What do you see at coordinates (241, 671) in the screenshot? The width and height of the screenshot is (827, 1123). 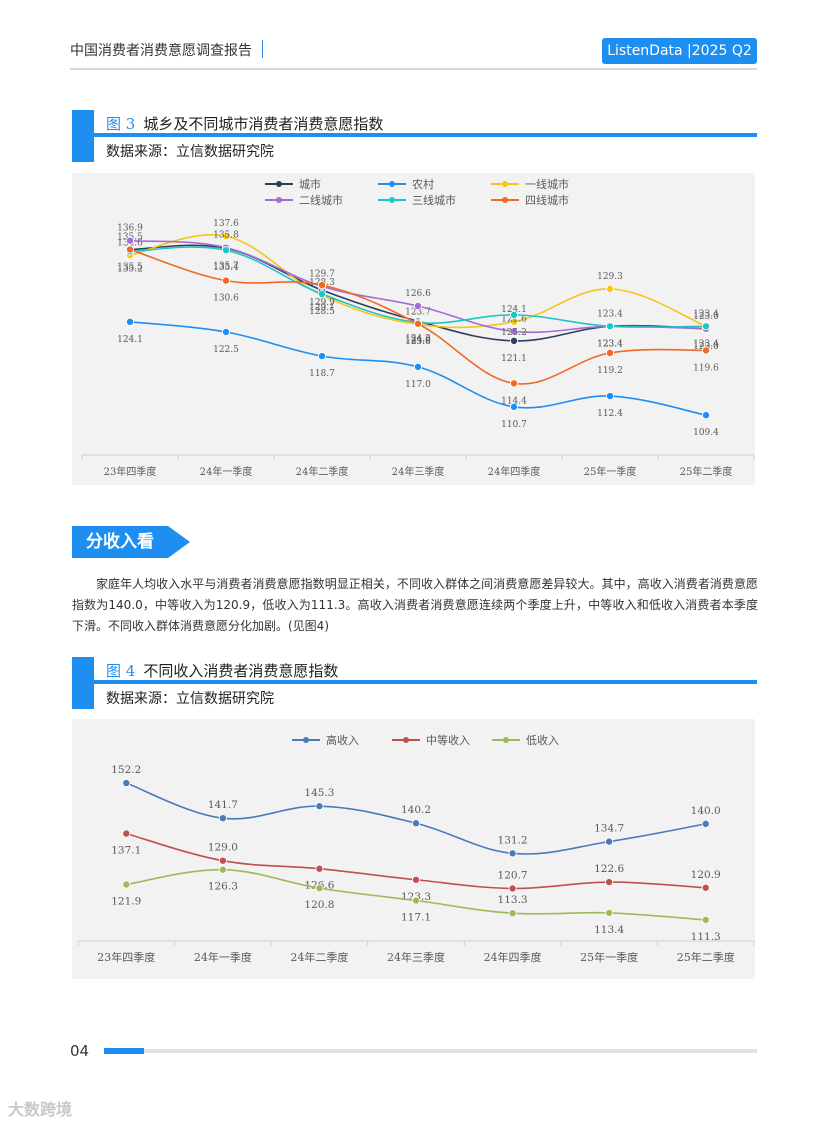 I see `figure4-title-text: 不同收入消费者消费意愿指数` at bounding box center [241, 671].